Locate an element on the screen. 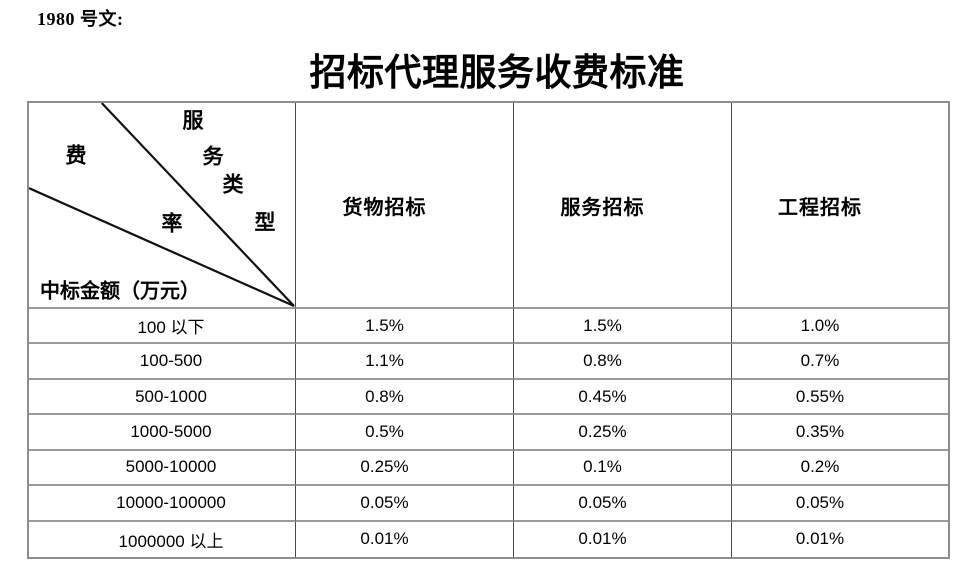  rate-cell: 1.0% is located at coordinates (840, 327).